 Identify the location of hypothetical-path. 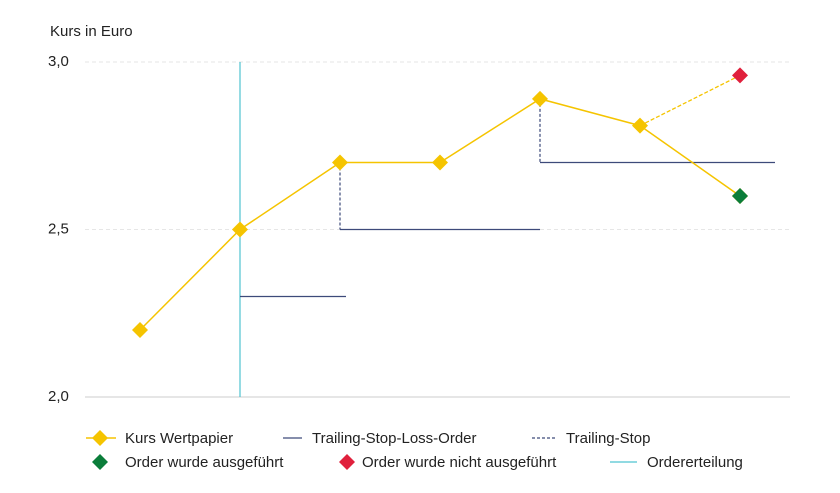
(690, 100).